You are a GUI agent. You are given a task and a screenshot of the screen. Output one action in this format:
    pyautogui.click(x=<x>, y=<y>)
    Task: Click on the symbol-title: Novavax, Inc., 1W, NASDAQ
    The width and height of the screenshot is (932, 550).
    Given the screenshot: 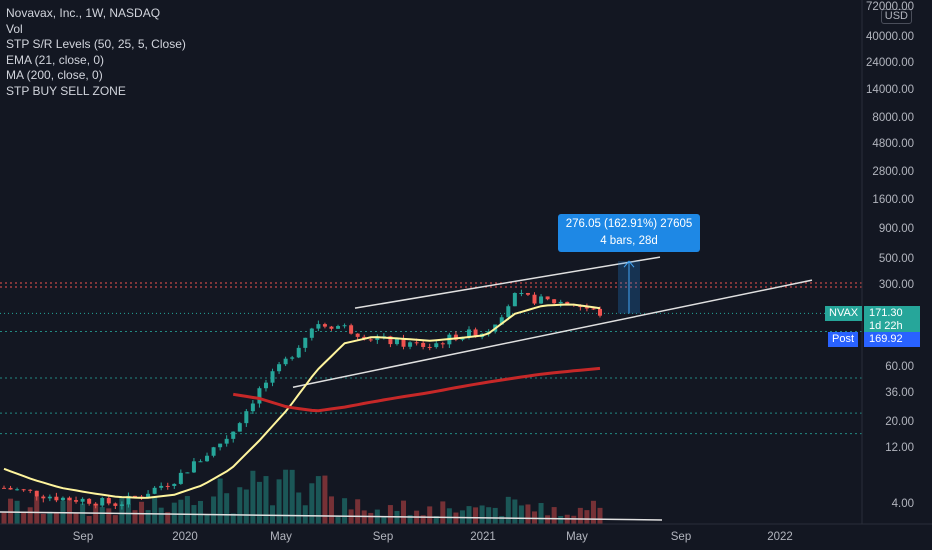 What is the action you would take?
    pyautogui.click(x=83, y=13)
    